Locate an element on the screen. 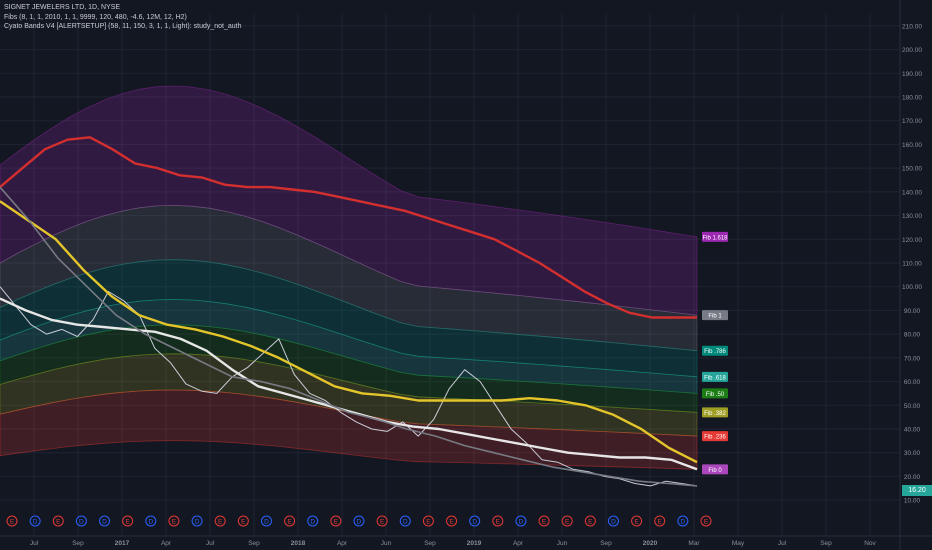 The image size is (932, 550). fib-tag-label: Fib .50 is located at coordinates (715, 395).